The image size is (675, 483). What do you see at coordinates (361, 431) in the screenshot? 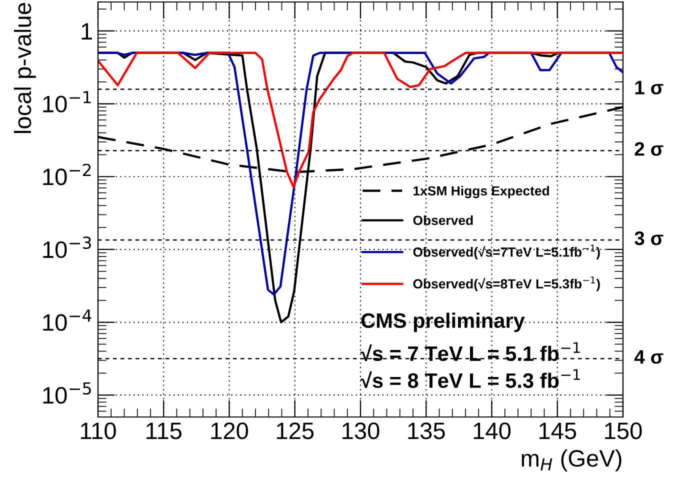
I see `x-tick-label: 130` at bounding box center [361, 431].